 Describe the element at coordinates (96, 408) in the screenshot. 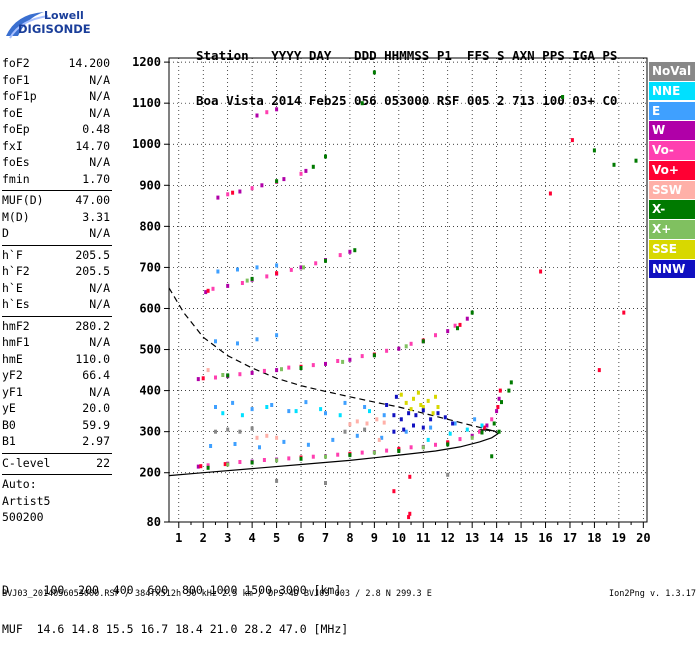

I see `param-value: 20.0` at that location.